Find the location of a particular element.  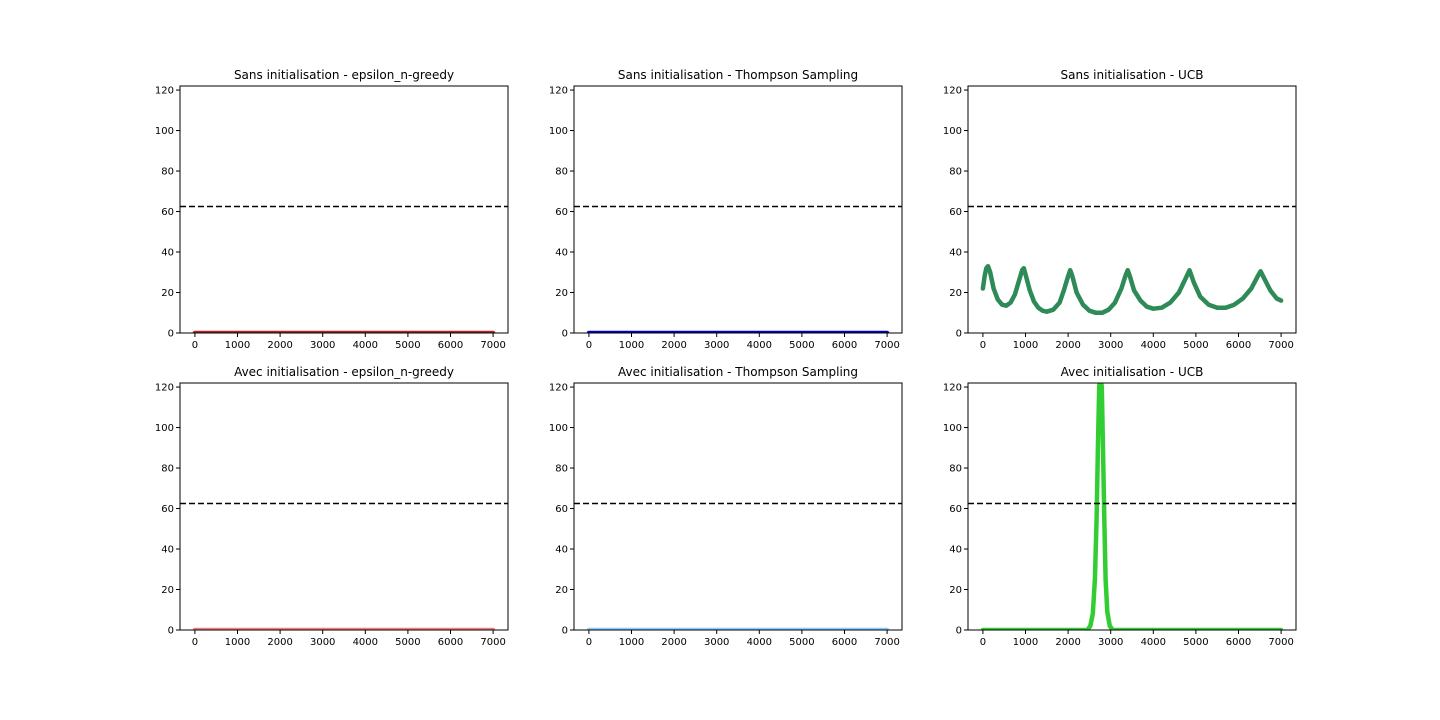

subplot-title: Sans initialisation - epsilon_n-greedy is located at coordinates (344, 75).